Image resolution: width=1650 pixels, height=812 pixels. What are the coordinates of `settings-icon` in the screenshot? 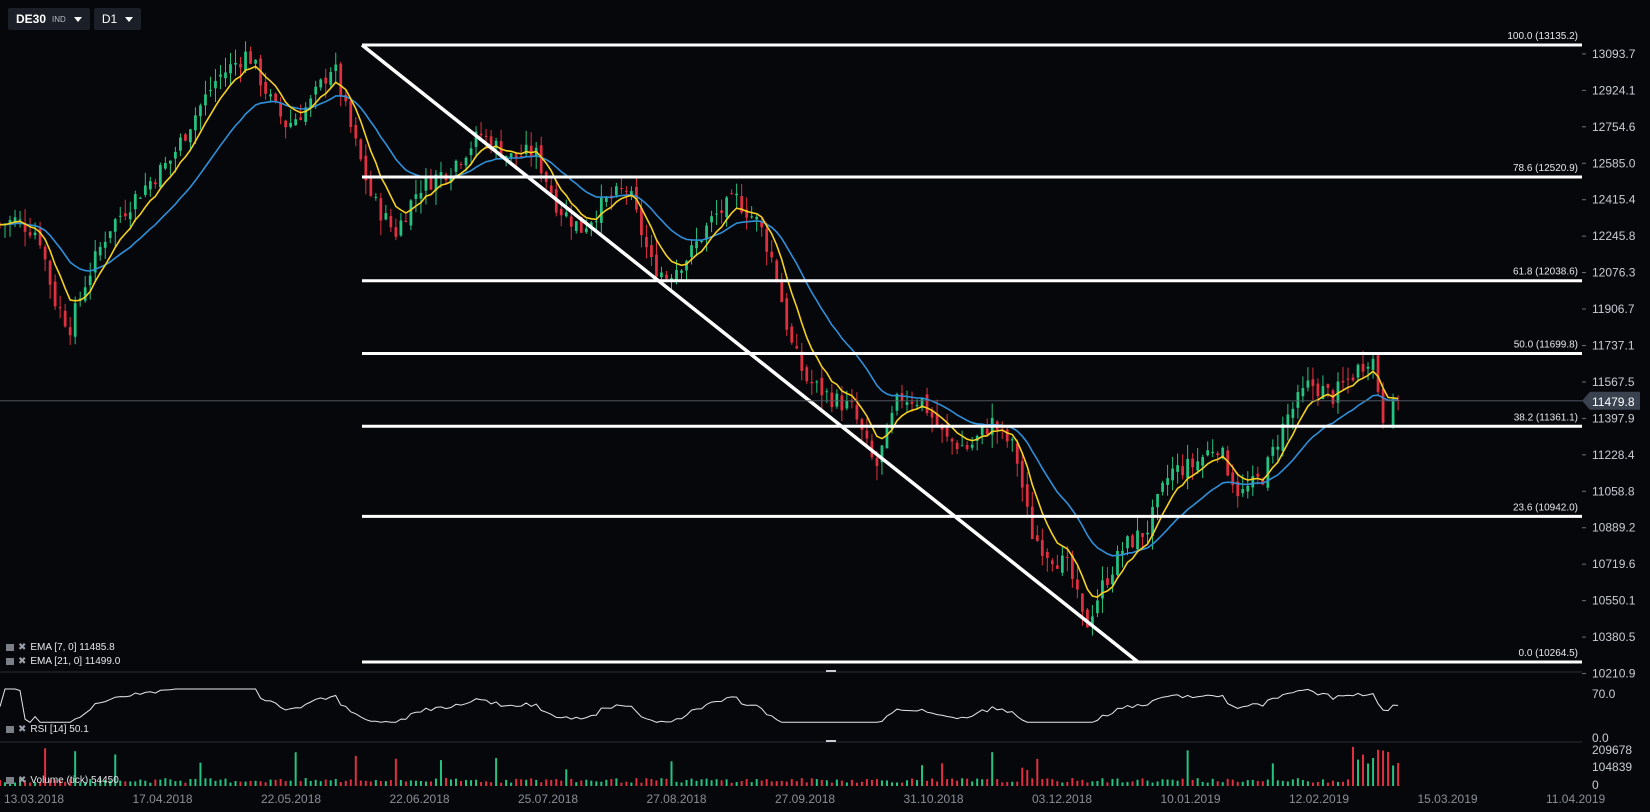 It's located at (10, 647).